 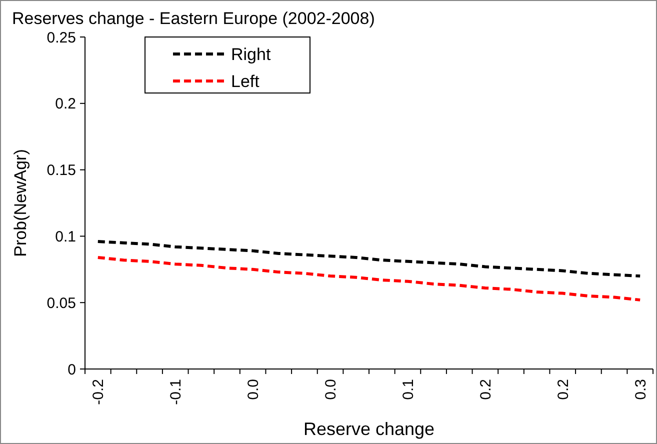 What do you see at coordinates (72, 369) in the screenshot?
I see `y-tick-label: 0` at bounding box center [72, 369].